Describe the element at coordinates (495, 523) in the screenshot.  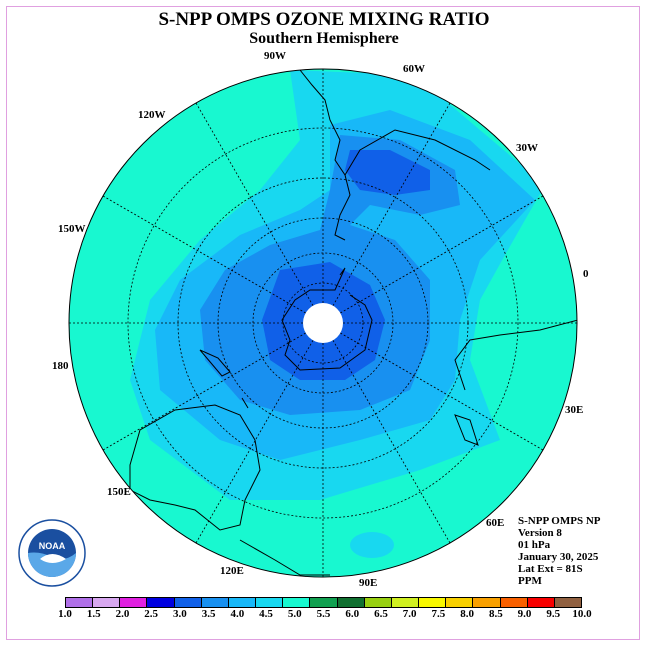
I see `lon-label-60e: 60E` at that location.